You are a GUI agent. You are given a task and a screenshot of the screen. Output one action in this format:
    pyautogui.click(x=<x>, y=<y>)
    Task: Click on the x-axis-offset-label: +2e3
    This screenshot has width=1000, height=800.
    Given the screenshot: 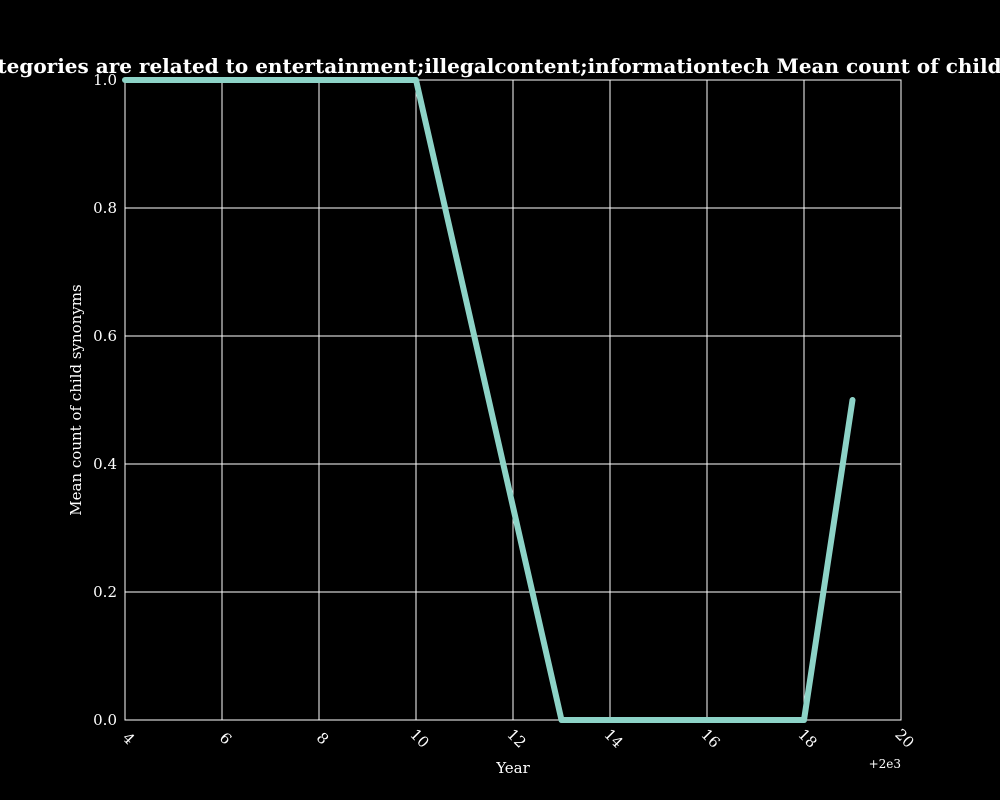 What is the action you would take?
    pyautogui.click(x=885, y=764)
    